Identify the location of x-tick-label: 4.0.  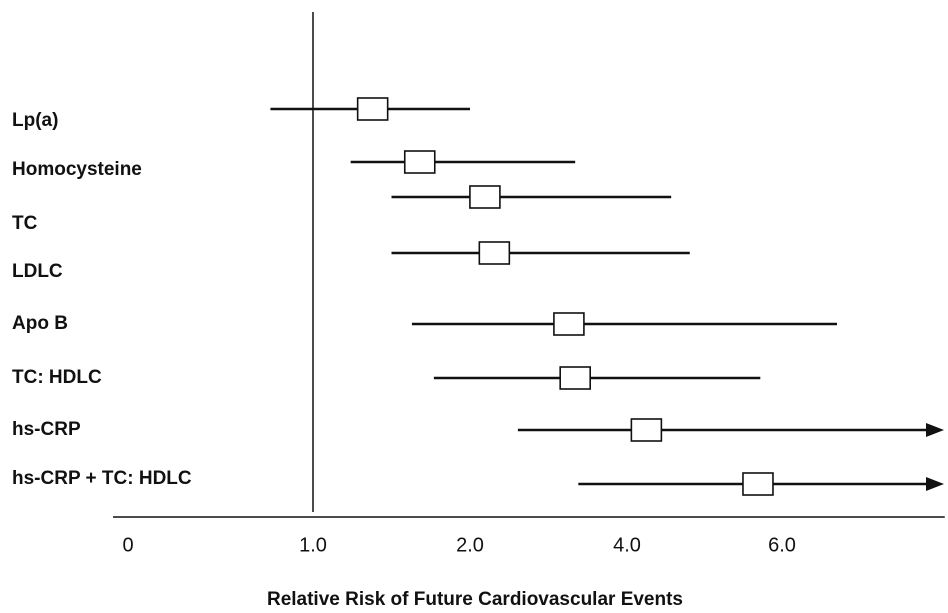
(627, 545).